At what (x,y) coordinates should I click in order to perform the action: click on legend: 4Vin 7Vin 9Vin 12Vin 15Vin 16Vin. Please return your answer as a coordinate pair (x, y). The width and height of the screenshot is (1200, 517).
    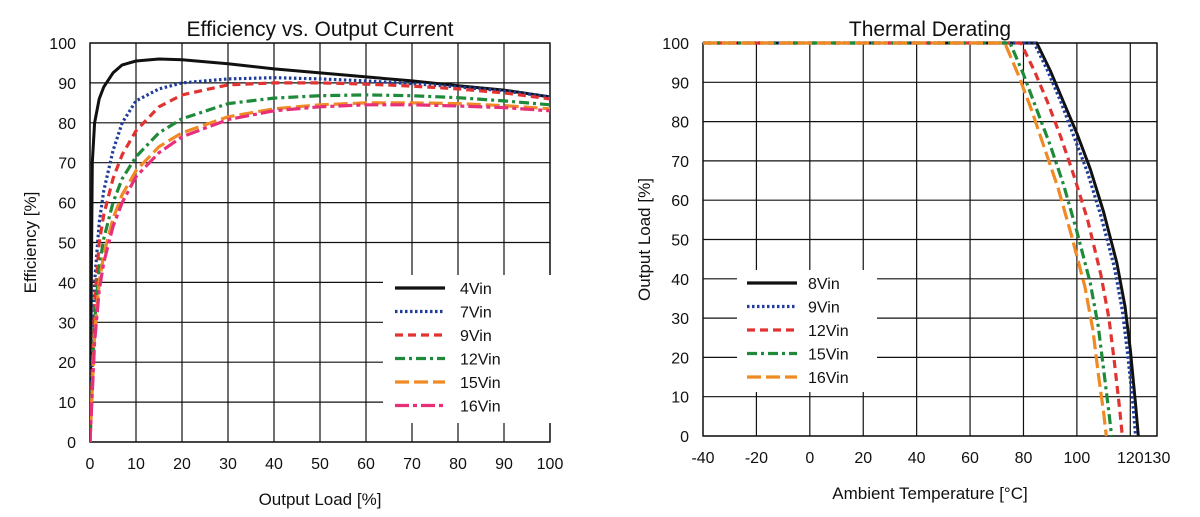
    Looking at the image, I should click on (473, 349).